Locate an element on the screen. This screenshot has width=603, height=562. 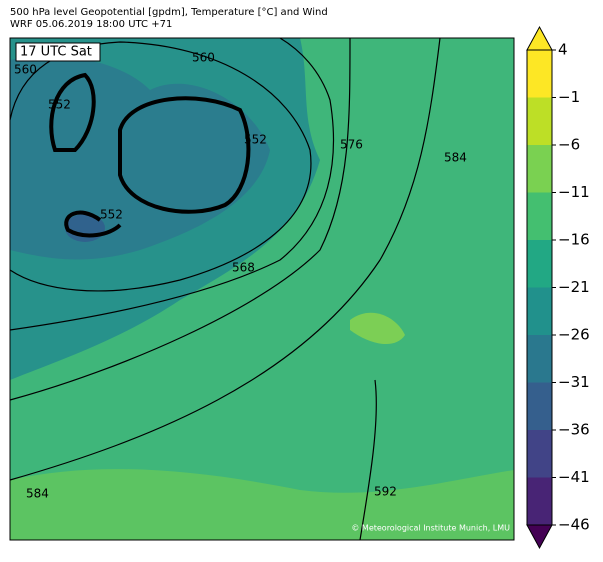
colorbar-tick-label: −26 is located at coordinates (574, 335).